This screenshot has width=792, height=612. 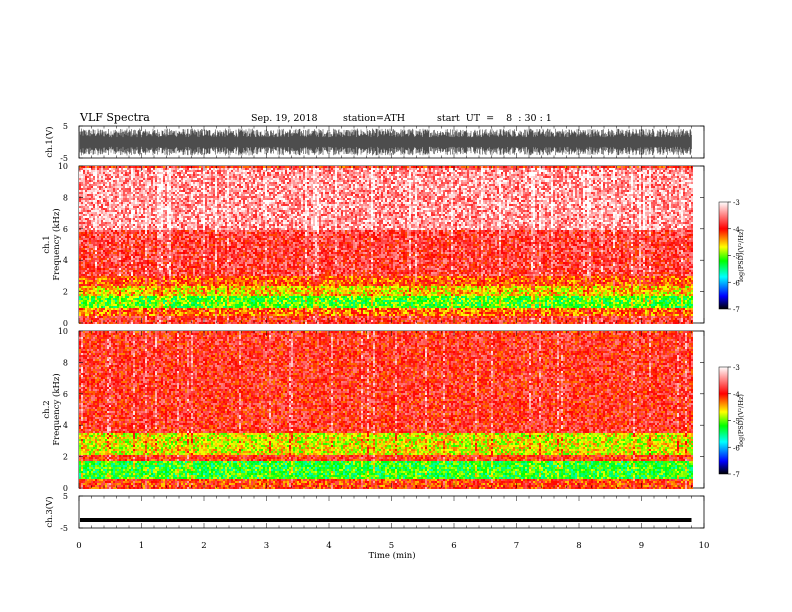 What do you see at coordinates (47, 244) in the screenshot?
I see `y-axis-label: ch.1` at bounding box center [47, 244].